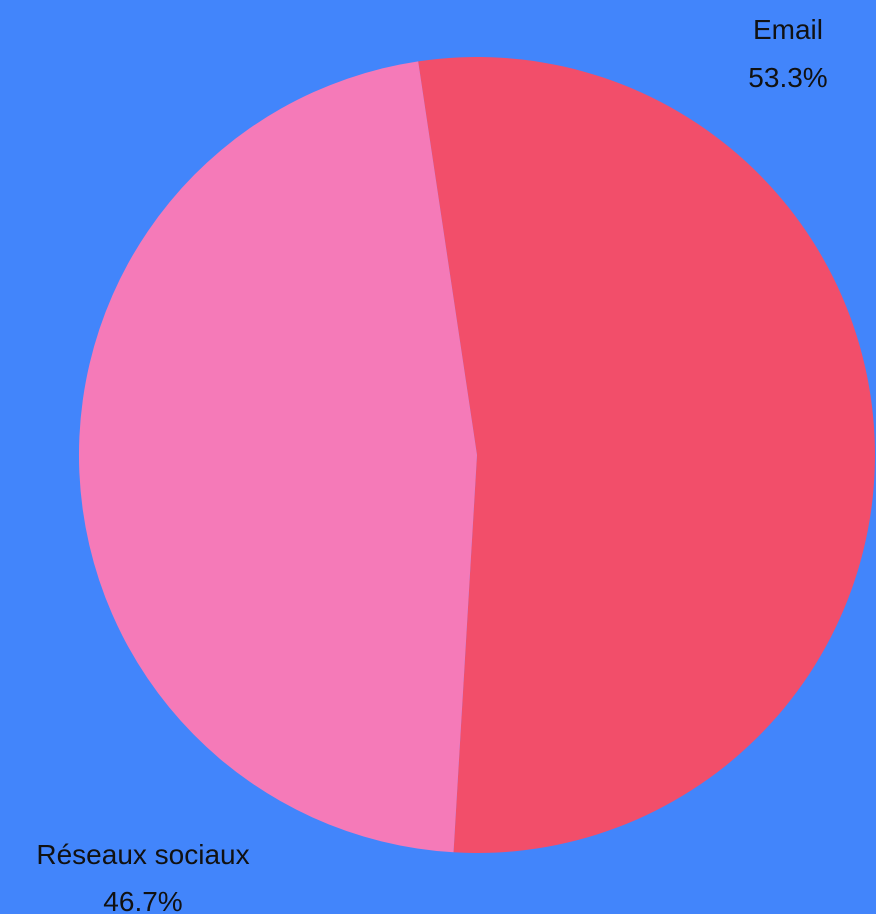 This screenshot has height=914, width=876. Describe the element at coordinates (142, 854) in the screenshot. I see `slice-label-reseaux-name: Réseaux sociaux` at that location.